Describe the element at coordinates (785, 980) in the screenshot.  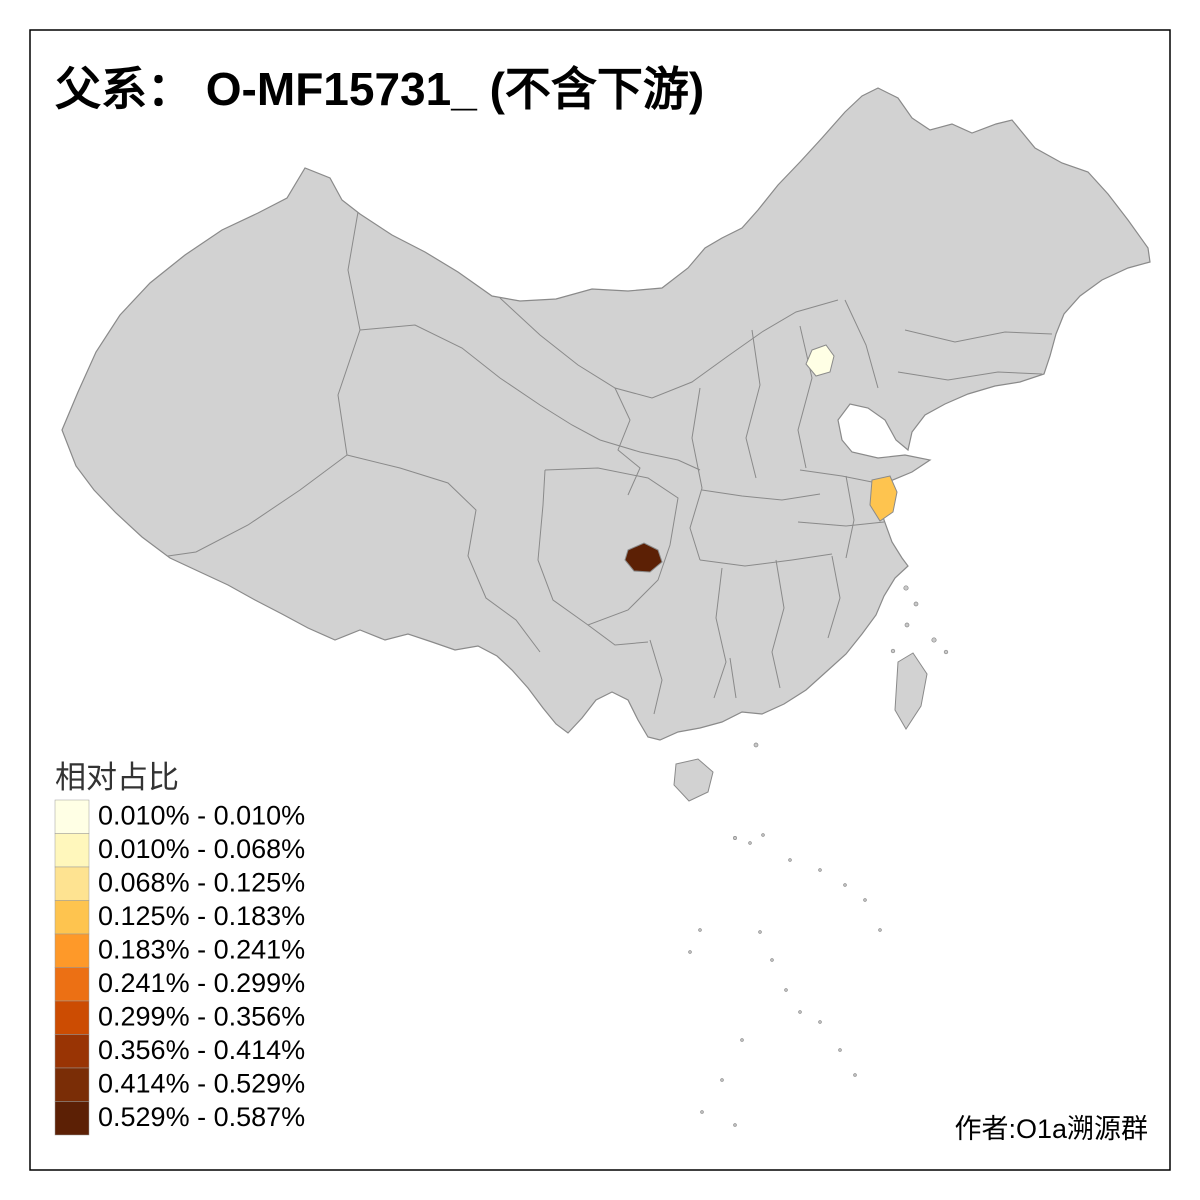
I see `south-china-sea-islands` at that location.